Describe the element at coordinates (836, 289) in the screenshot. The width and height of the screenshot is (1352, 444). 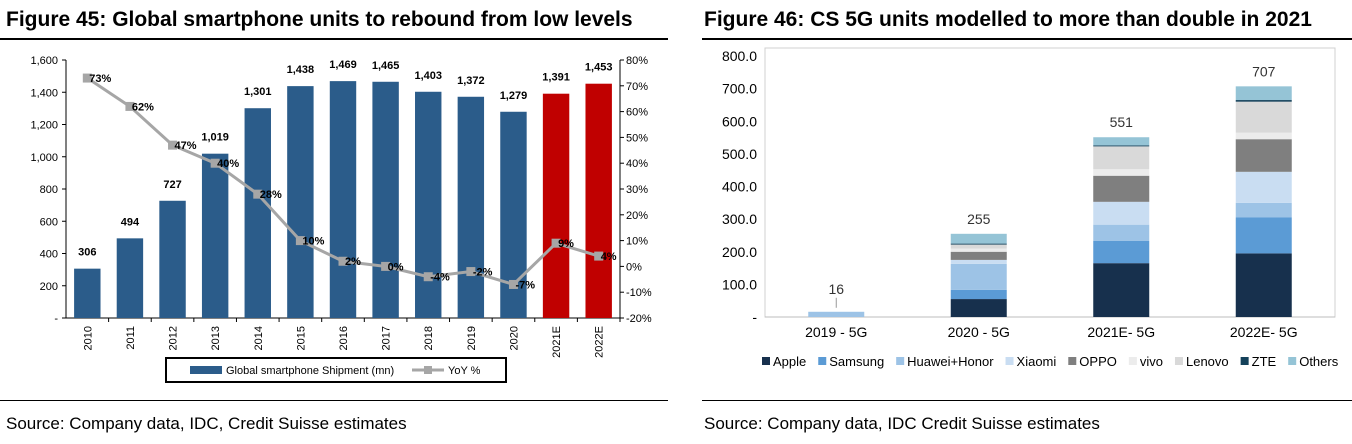
I see `total-label: 16` at that location.